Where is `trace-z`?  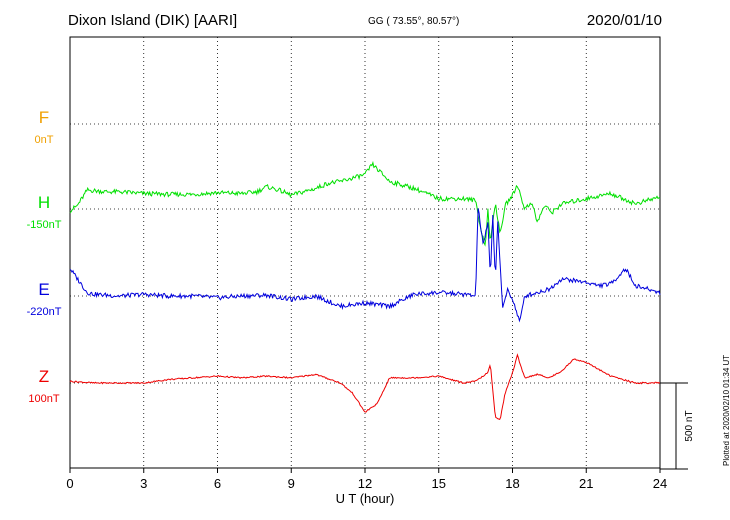 trace-z is located at coordinates (365, 387).